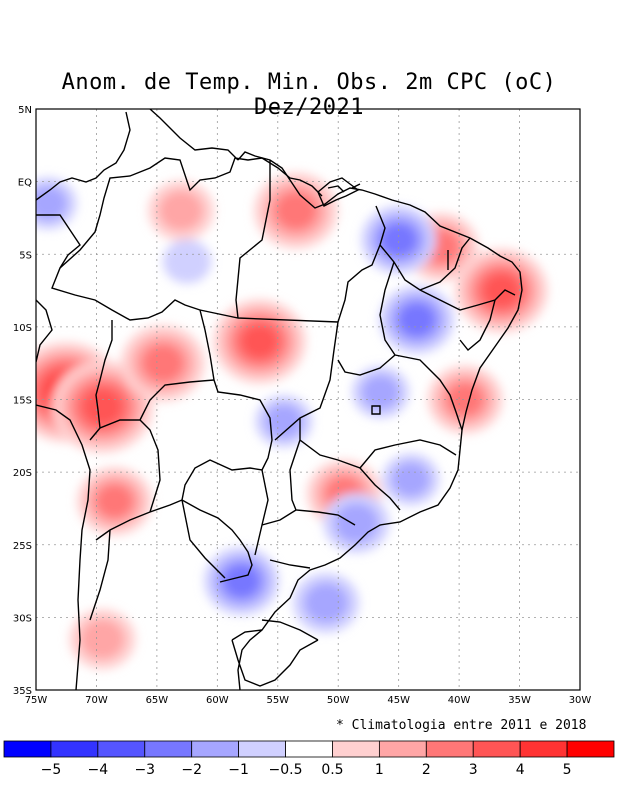 Image resolution: width=618 pixels, height=800 pixels. What do you see at coordinates (51, 770) in the screenshot?
I see `colorbar-label: −5` at bounding box center [51, 770].